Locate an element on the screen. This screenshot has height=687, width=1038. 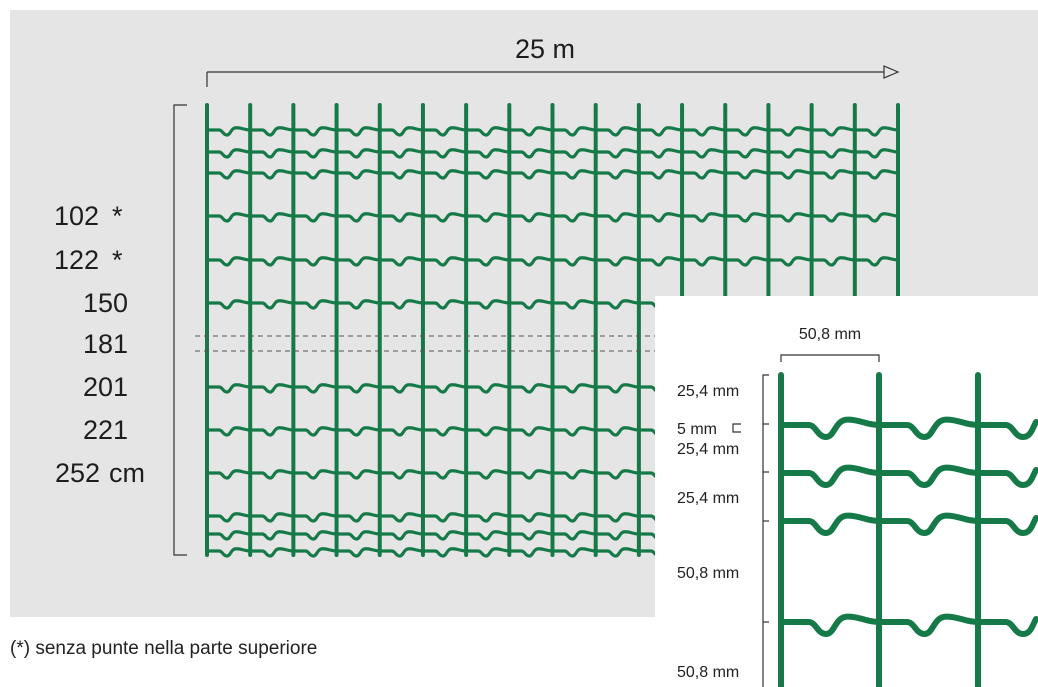
wave-depth-bracket is located at coordinates (736, 428).